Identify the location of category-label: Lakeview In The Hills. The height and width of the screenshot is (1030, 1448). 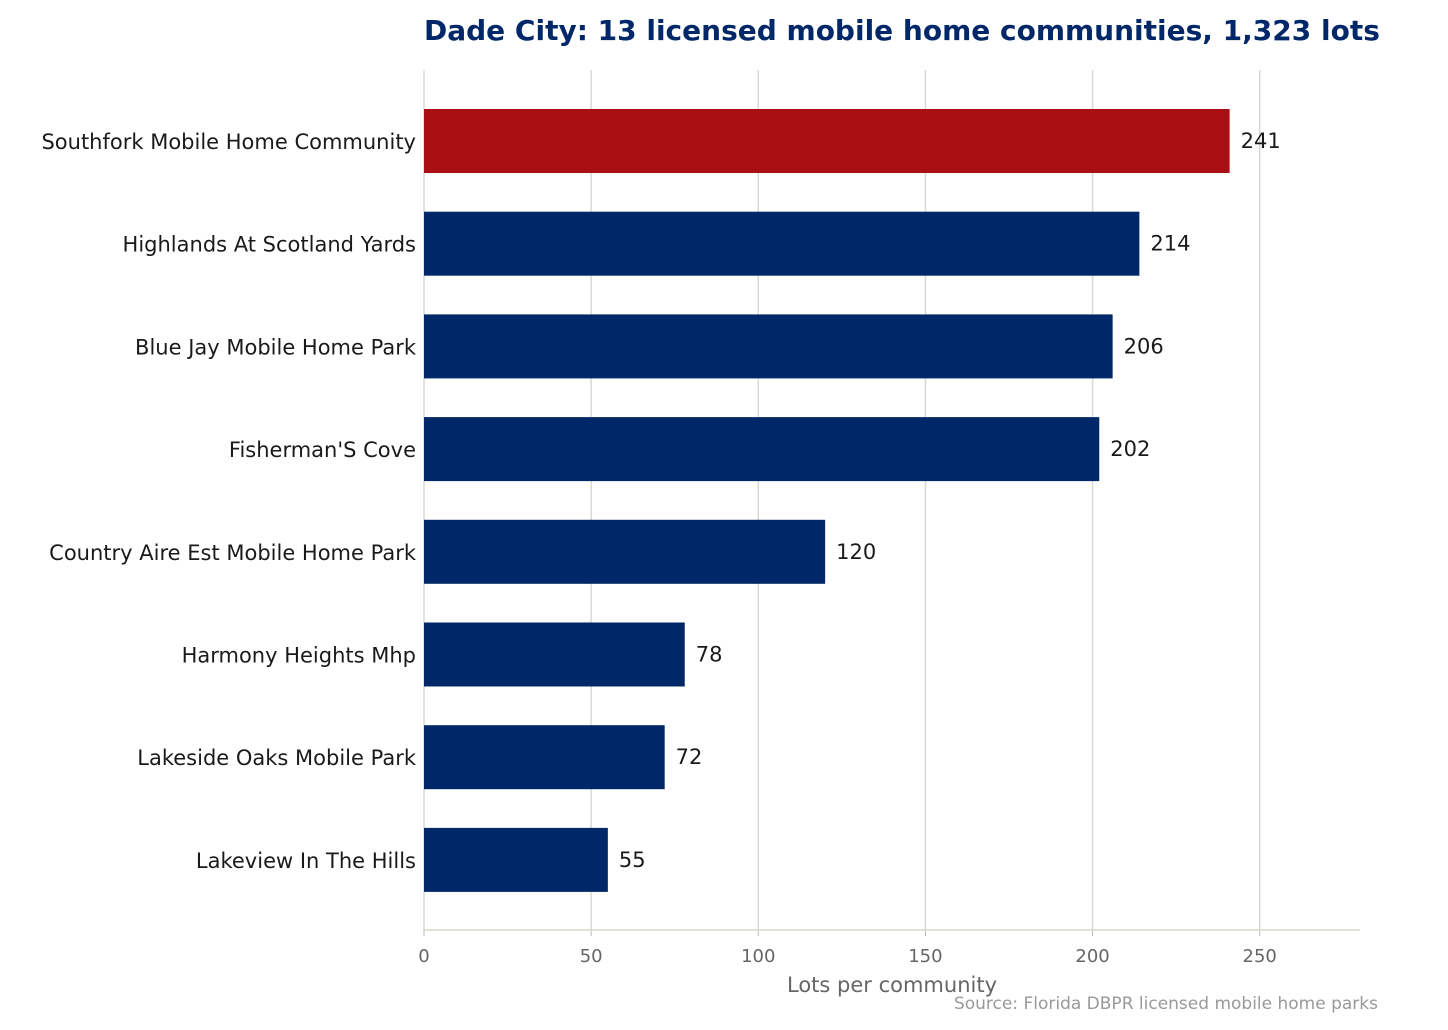
(306, 861).